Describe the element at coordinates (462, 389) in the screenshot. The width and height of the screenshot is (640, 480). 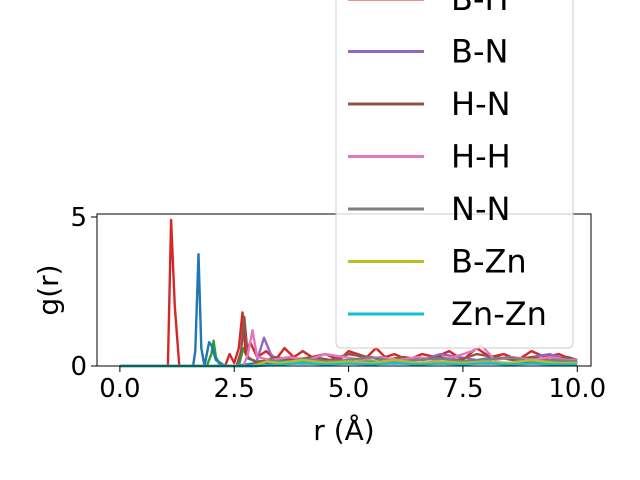
I see `x-tick-label: 7.5` at that location.